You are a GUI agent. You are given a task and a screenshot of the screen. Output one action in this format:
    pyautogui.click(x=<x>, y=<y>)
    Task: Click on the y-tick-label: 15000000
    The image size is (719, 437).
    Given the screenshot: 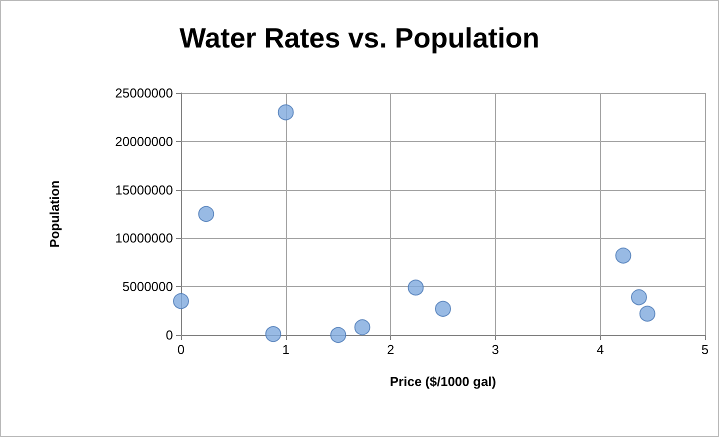 What is the action you would take?
    pyautogui.click(x=144, y=190)
    